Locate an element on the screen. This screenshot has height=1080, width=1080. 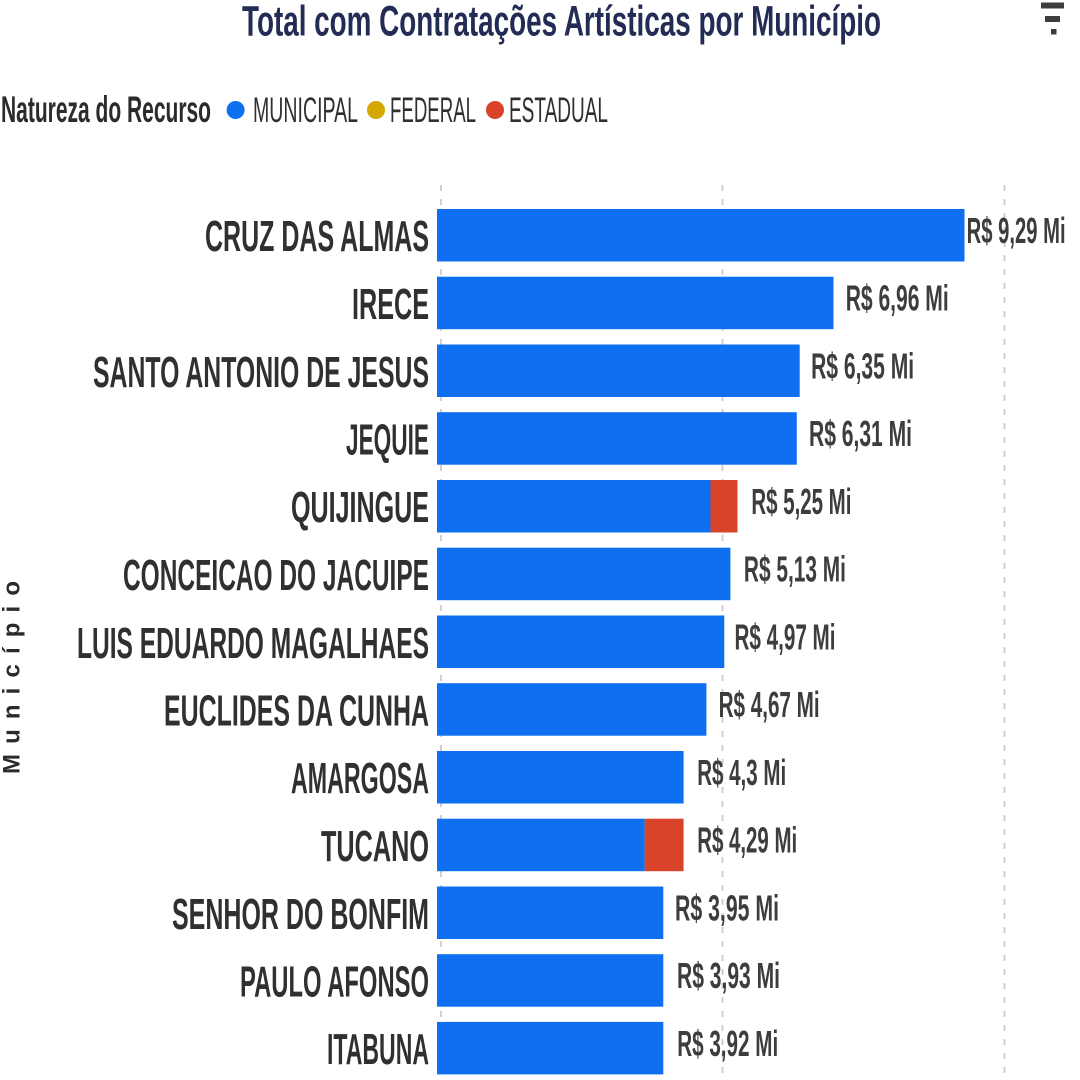
svg-text: R$ 4,3 Mi is located at coordinates (741, 772).